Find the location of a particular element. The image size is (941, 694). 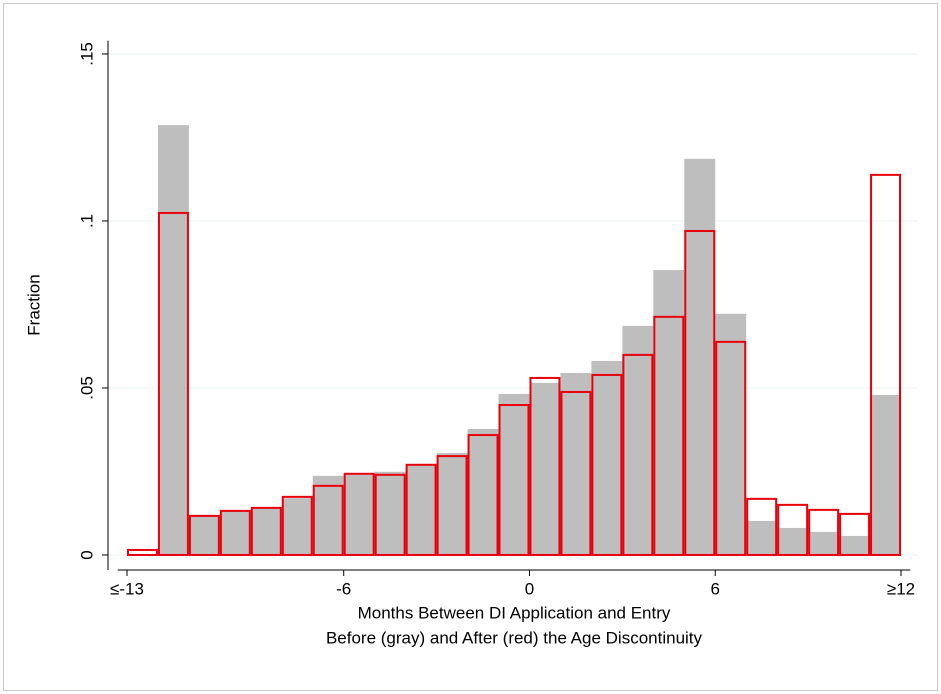

y-axis-label: Fraction is located at coordinates (33, 304).